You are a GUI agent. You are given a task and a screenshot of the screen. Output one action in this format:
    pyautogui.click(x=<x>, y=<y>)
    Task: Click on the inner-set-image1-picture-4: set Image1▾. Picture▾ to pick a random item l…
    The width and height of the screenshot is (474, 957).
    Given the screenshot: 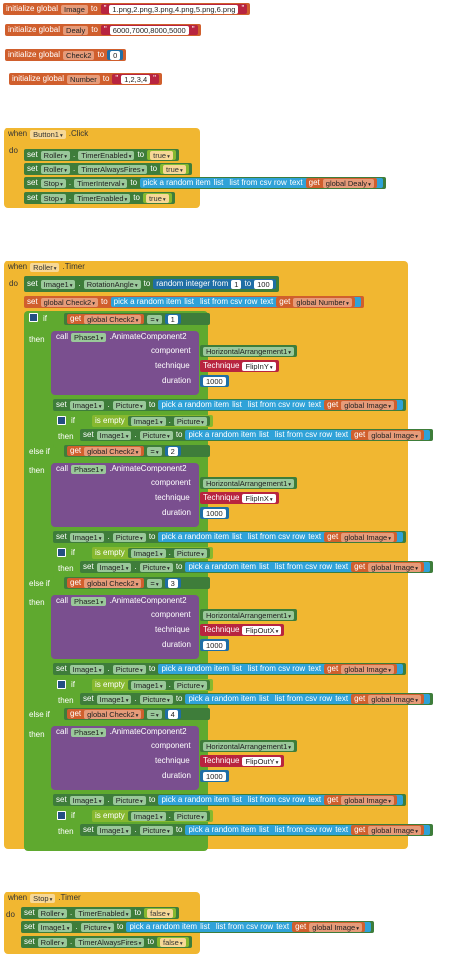 What is the action you would take?
    pyautogui.click(x=256, y=830)
    